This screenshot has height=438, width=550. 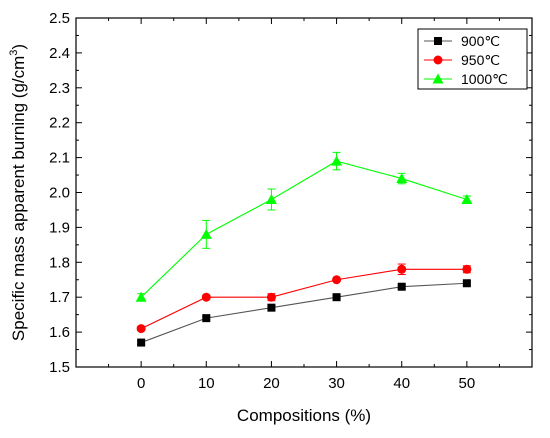 I want to click on y-tick-label: 2.3, so click(x=59, y=88).